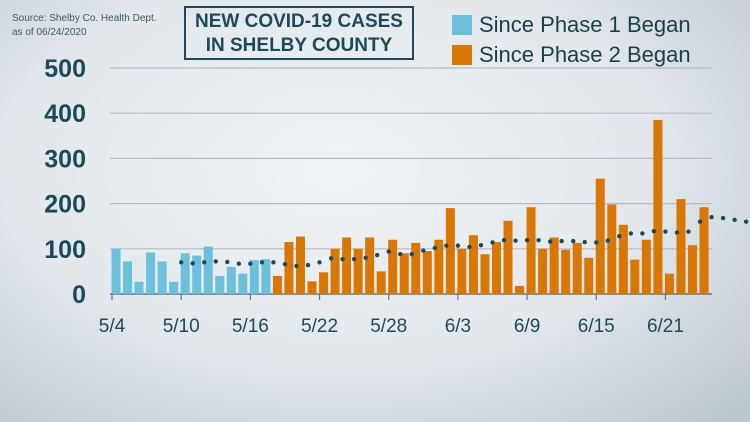 This screenshot has height=422, width=750. Describe the element at coordinates (439, 266) in the screenshot. I see `bar-phase2-6/1` at that location.